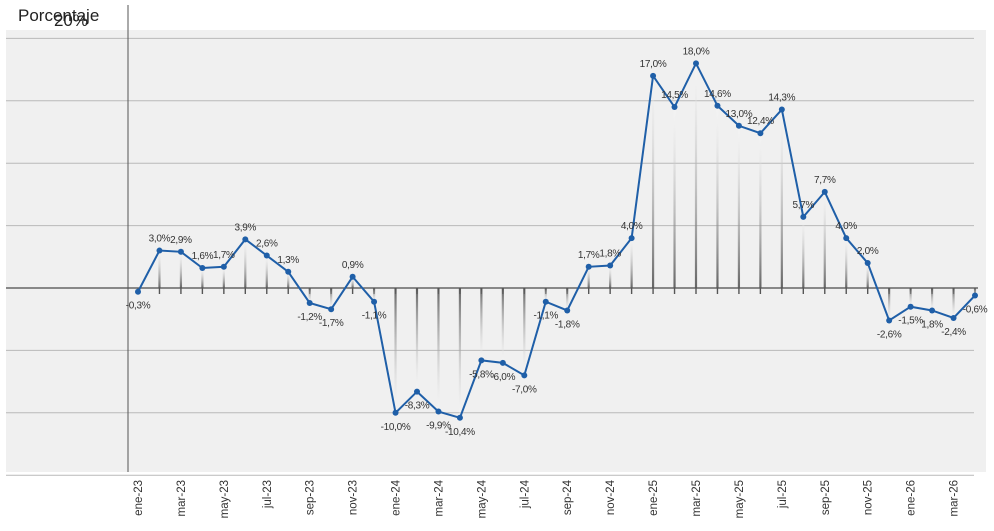  What do you see at coordinates (975, 309) in the screenshot?
I see `data-label: -0,6%` at bounding box center [975, 309].